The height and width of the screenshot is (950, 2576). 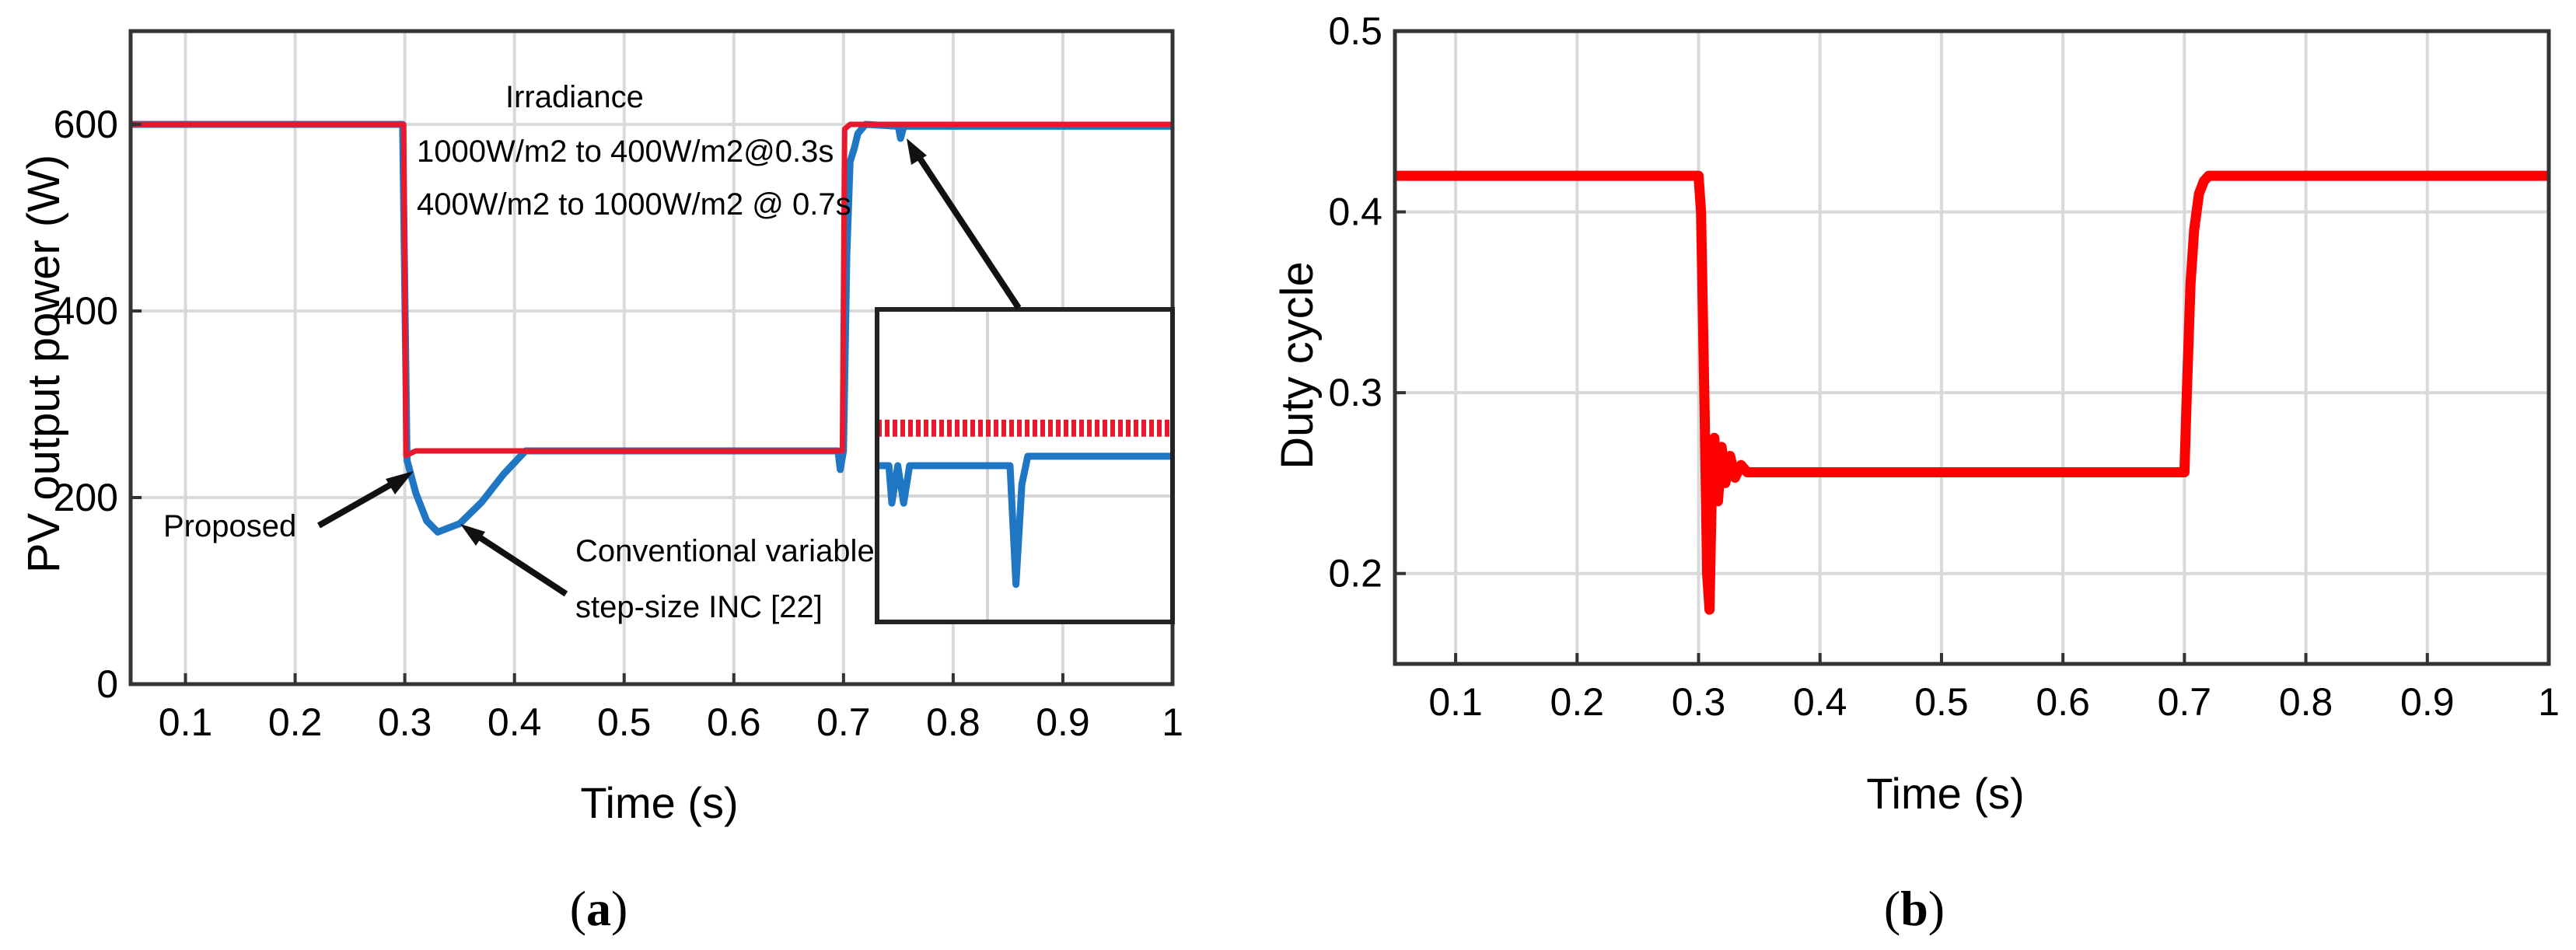 I want to click on y-tick-label: 0.5, so click(x=1355, y=31).